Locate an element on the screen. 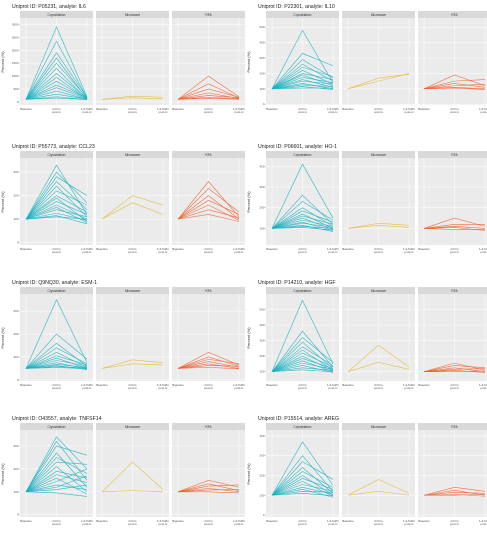 This screenshot has height=550, width=487. facet-label: RFA is located at coordinates (454, 427).